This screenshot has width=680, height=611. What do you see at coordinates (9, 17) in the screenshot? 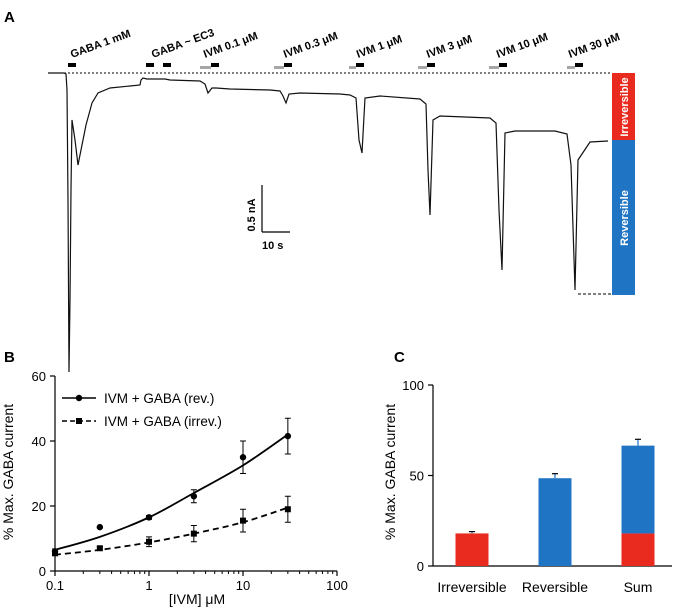
I see `panel-a-letter: A` at bounding box center [9, 17].